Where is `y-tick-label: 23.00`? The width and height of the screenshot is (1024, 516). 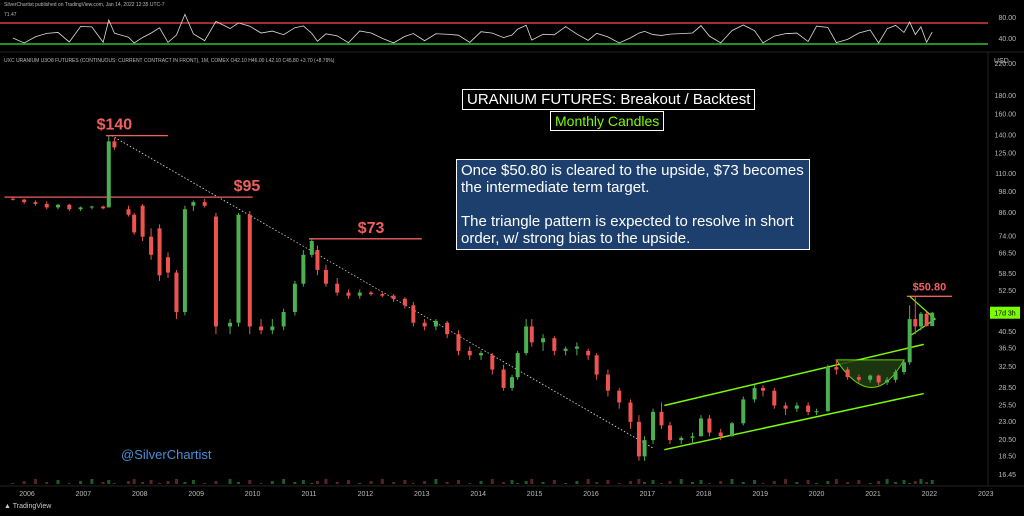
y-tick-label: 23.00 is located at coordinates (1007, 422).